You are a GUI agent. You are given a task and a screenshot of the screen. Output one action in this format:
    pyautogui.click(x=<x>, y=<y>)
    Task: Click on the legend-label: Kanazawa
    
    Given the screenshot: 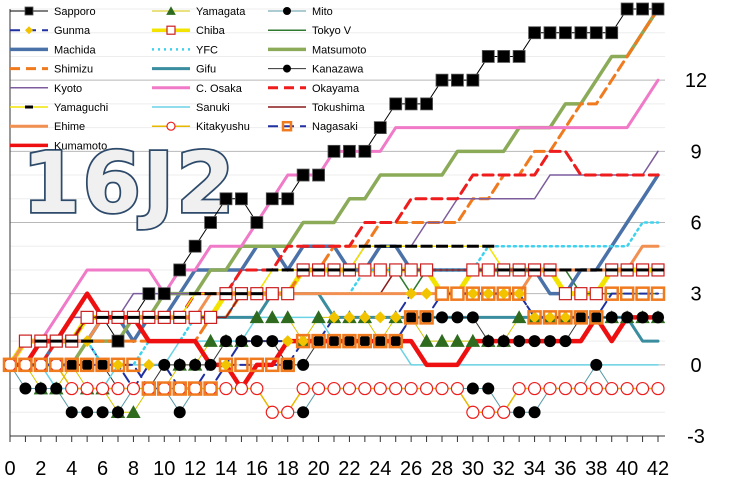 What is the action you would take?
    pyautogui.click(x=338, y=70)
    